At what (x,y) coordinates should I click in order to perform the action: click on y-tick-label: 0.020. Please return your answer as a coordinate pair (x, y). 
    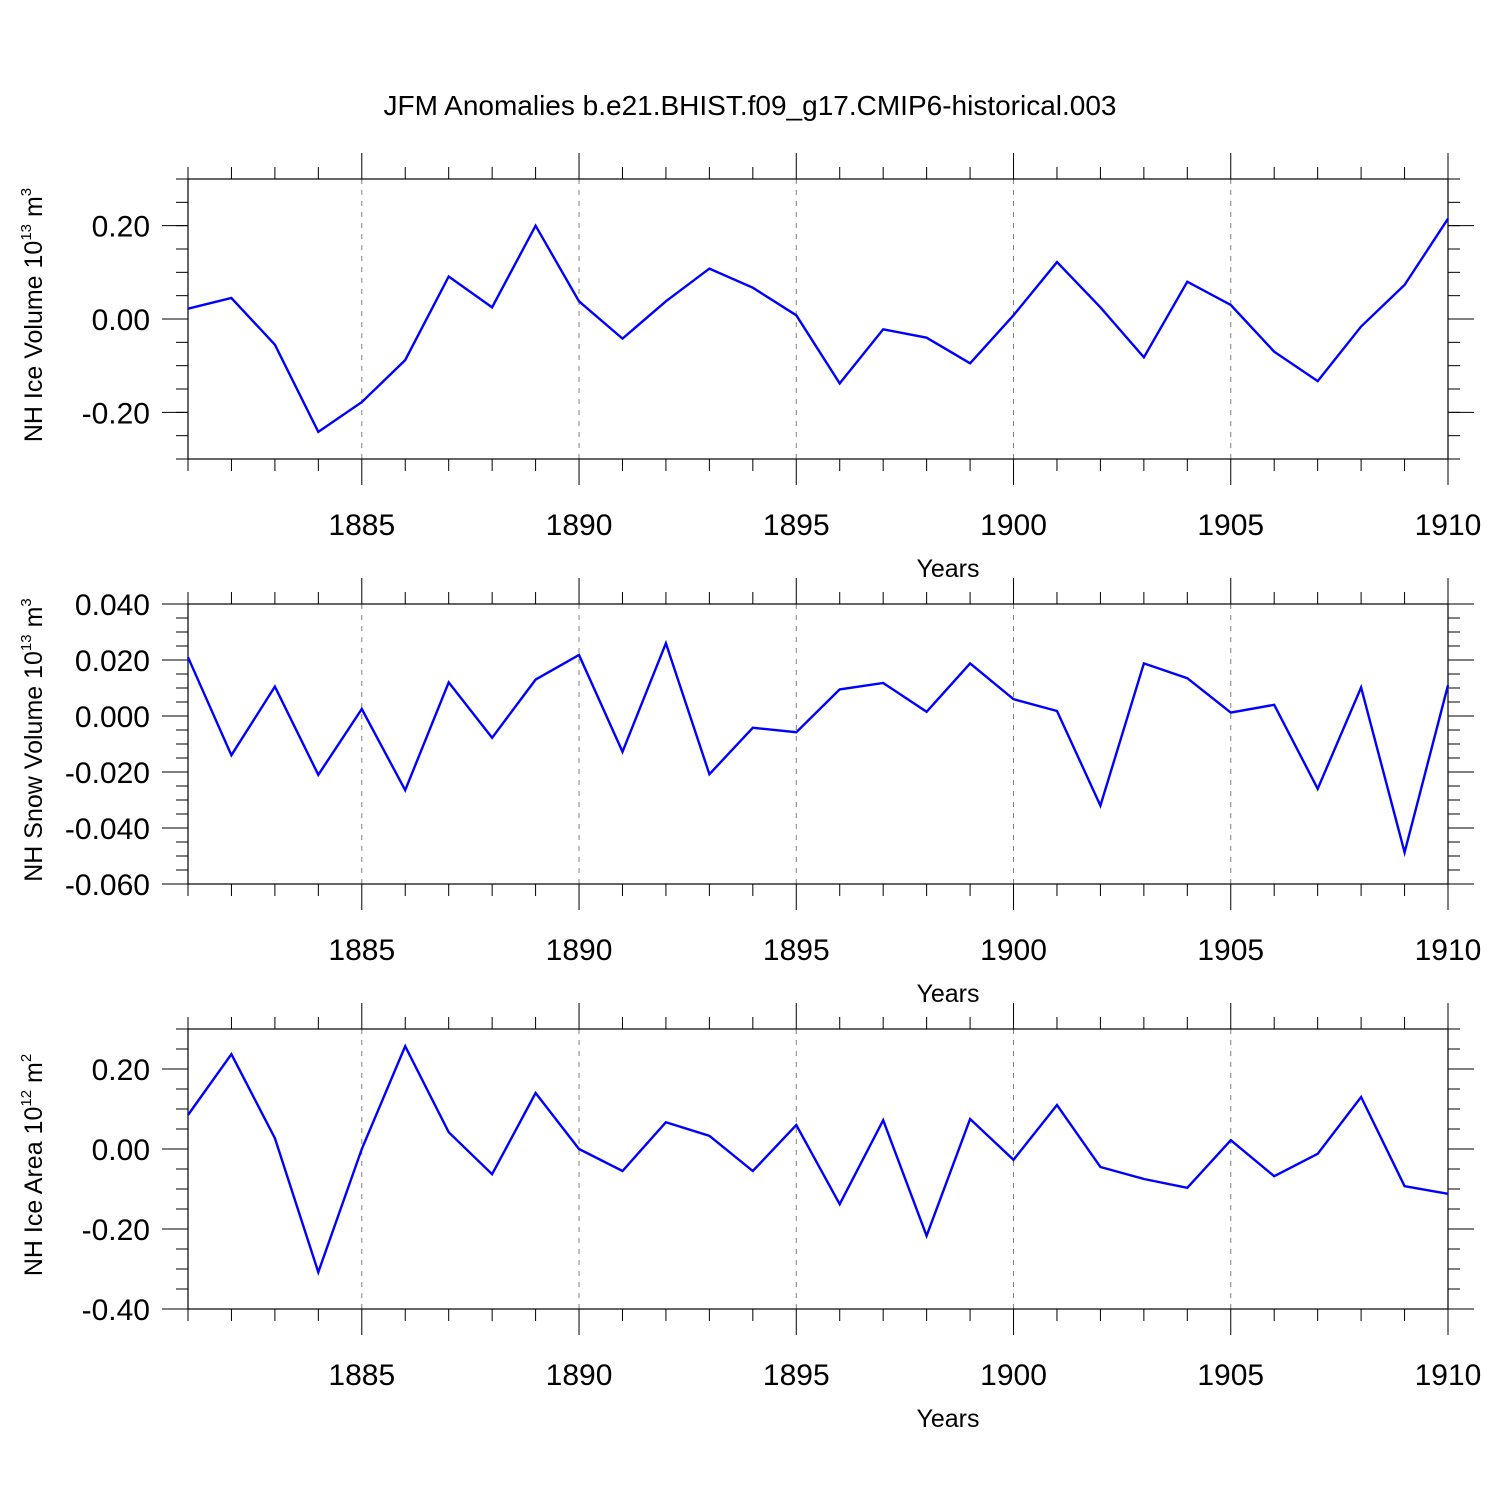
    Looking at the image, I should click on (112, 661).